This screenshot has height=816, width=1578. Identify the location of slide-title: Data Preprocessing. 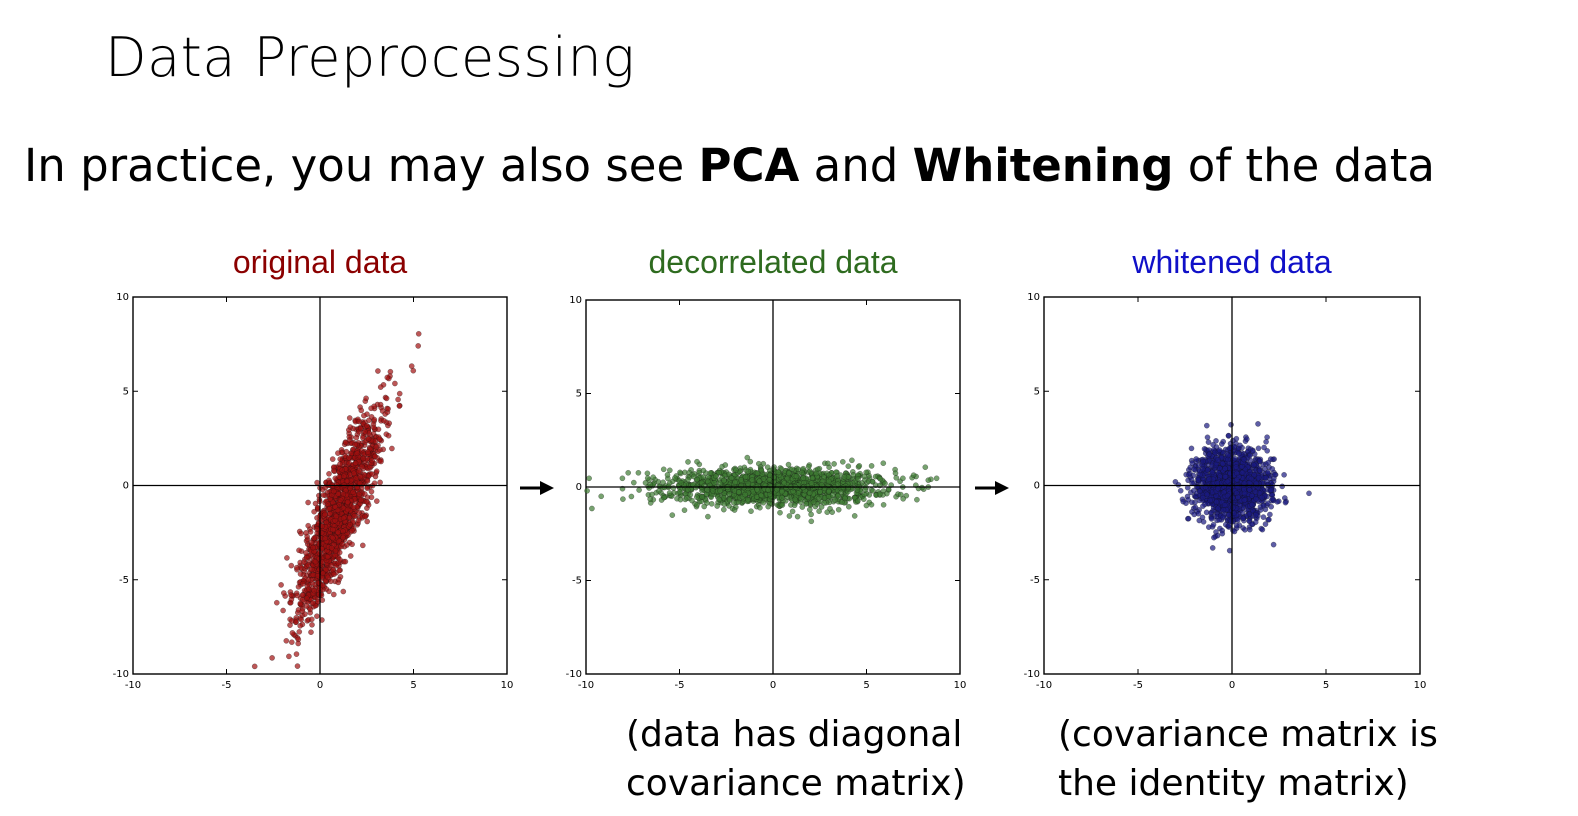
(370, 57).